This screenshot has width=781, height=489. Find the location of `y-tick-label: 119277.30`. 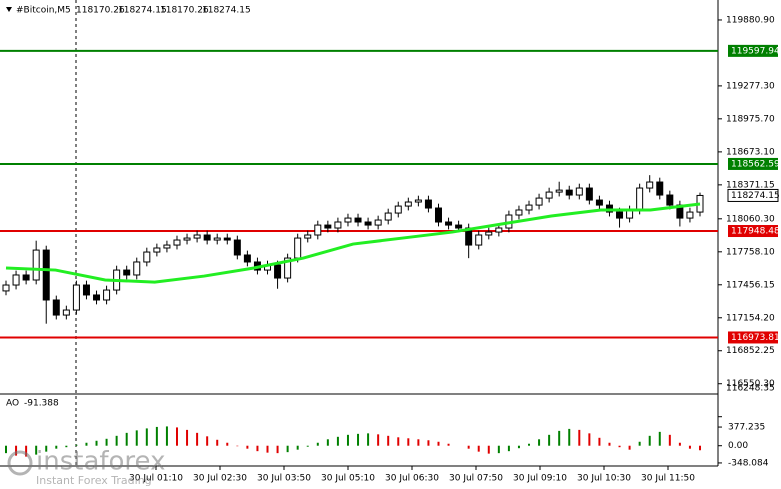

y-tick-label: 119277.30 is located at coordinates (750, 86).